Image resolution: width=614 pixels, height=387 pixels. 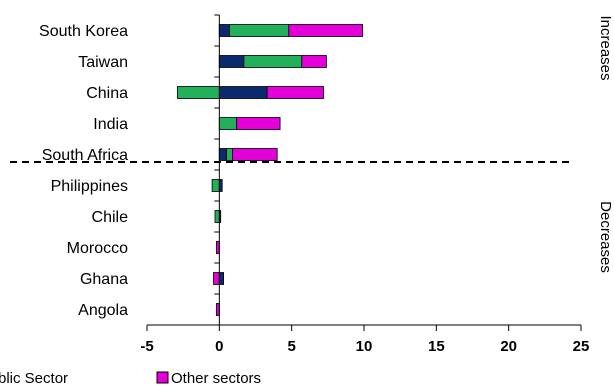 What do you see at coordinates (104, 279) in the screenshot?
I see `category-label-ghana: Ghana` at bounding box center [104, 279].